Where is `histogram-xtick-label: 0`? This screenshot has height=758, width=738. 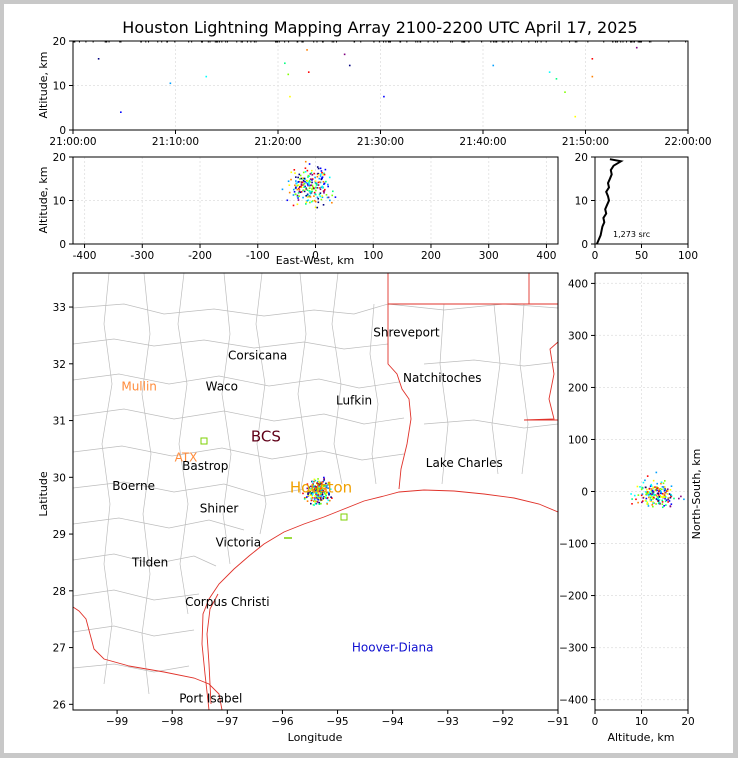 histogram-xtick-label: 0 is located at coordinates (595, 256).